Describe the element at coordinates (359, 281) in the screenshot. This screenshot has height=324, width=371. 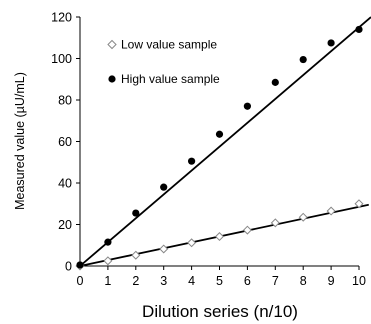
I see `x-tick-label: 10` at that location.